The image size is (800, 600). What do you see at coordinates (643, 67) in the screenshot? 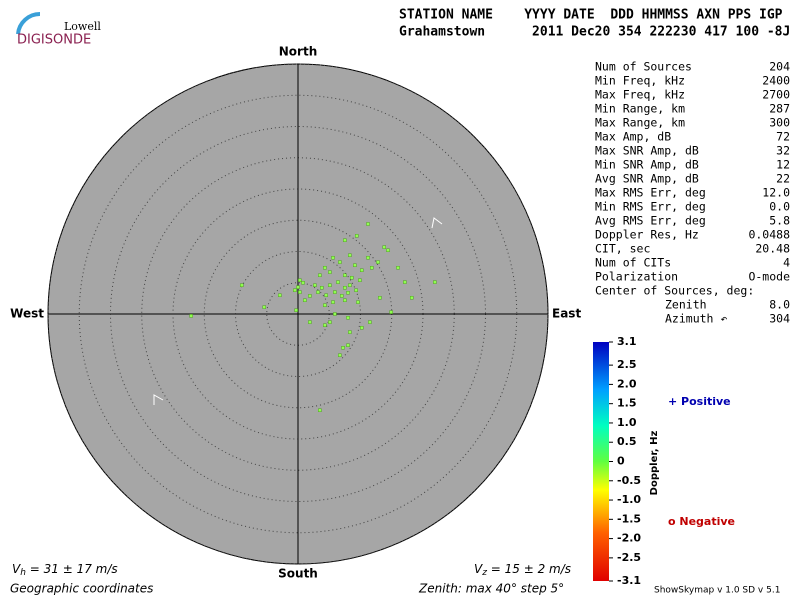
I see `stat-label: Num of Sources` at bounding box center [643, 67].